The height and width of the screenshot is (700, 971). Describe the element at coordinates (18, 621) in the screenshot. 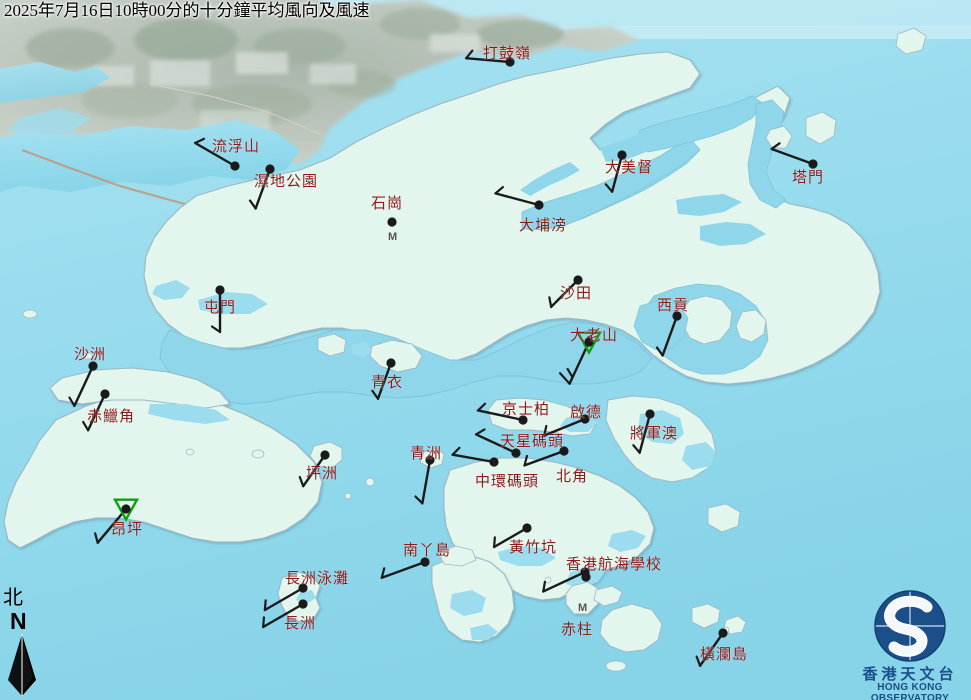

I see `north-label-en: N` at that location.